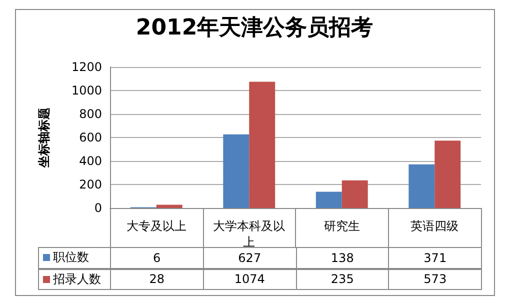  What do you see at coordinates (90, 137) in the screenshot?
I see `y-tick-label: 600` at bounding box center [90, 137].